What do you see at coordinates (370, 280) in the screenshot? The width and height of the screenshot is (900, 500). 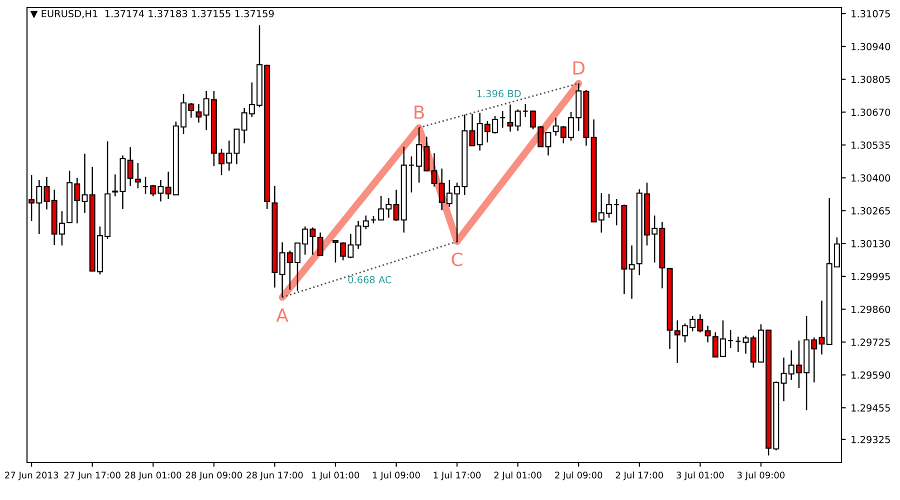 I see `annotation: 0.668 AC` at bounding box center [370, 280].